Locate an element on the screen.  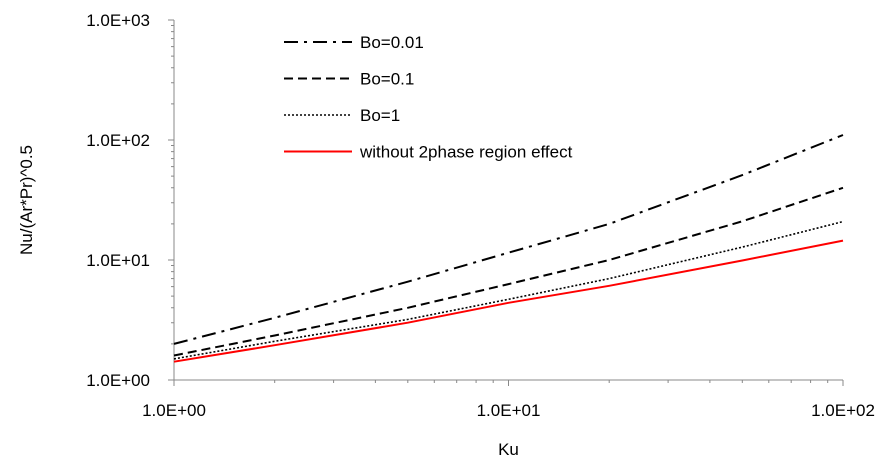
y-axis-title: Nu/(Ar*Pr)^0.5 is located at coordinates (26, 200).